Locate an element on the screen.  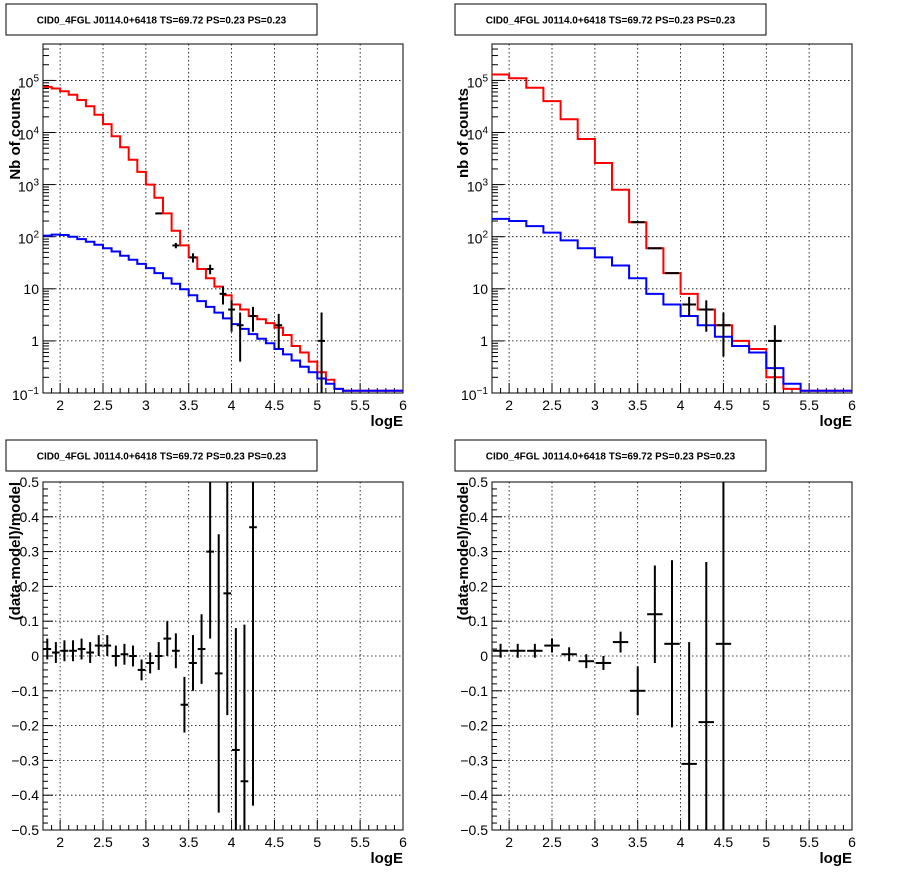
title-box is located at coordinates (610, 19).